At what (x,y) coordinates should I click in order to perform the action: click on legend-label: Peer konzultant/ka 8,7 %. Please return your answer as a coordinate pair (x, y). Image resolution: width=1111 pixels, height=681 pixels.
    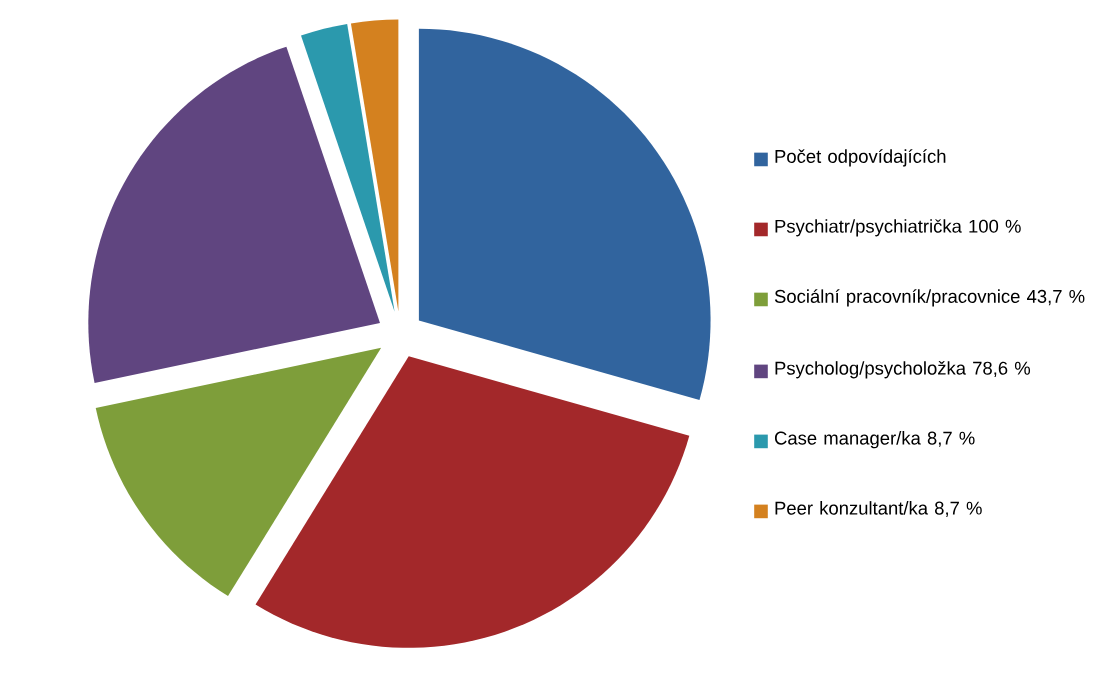
    Looking at the image, I should click on (878, 509).